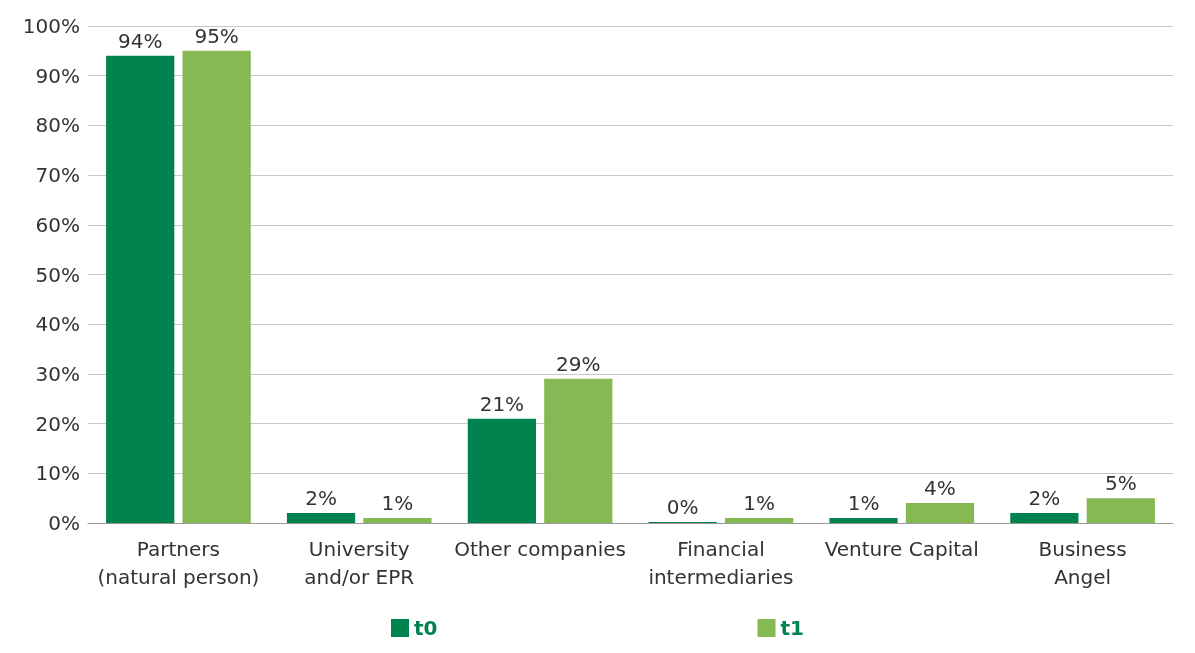 The height and width of the screenshot is (653, 1195). Describe the element at coordinates (57, 373) in the screenshot. I see `y-tick-label: 30%` at that location.